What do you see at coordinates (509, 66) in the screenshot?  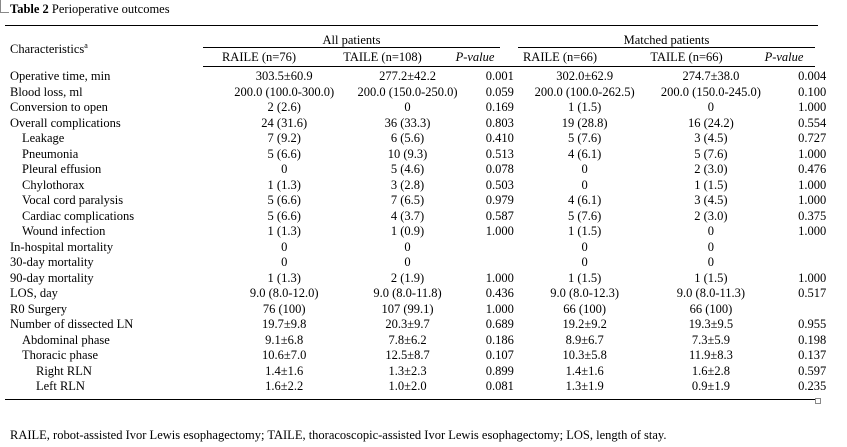 I see `header-bottom-rule` at bounding box center [509, 66].